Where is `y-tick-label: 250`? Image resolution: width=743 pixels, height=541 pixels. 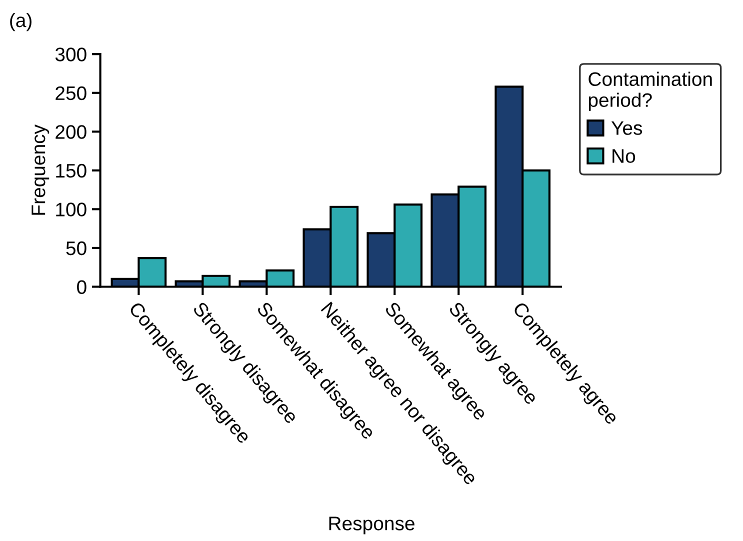
y-tick-label: 250 is located at coordinates (71, 93).